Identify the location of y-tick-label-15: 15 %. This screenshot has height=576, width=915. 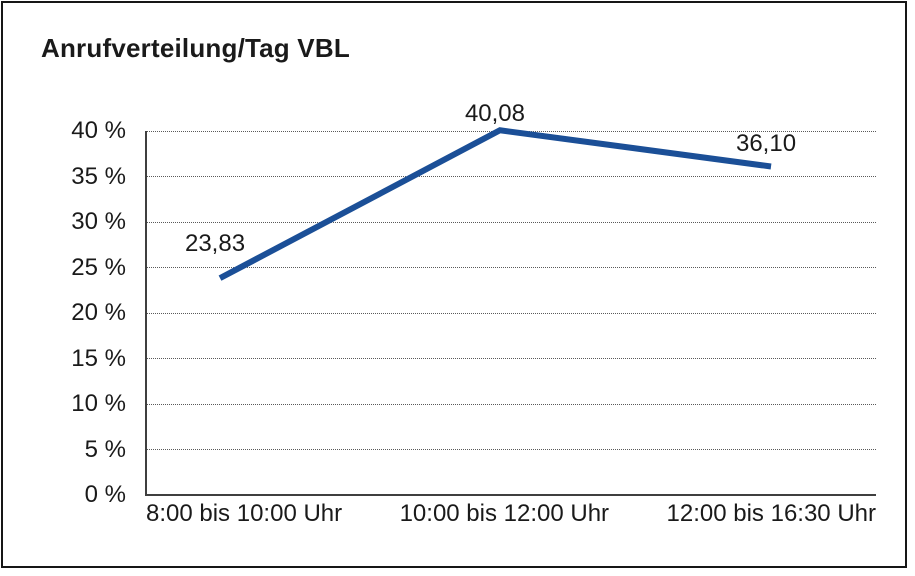
(98, 358).